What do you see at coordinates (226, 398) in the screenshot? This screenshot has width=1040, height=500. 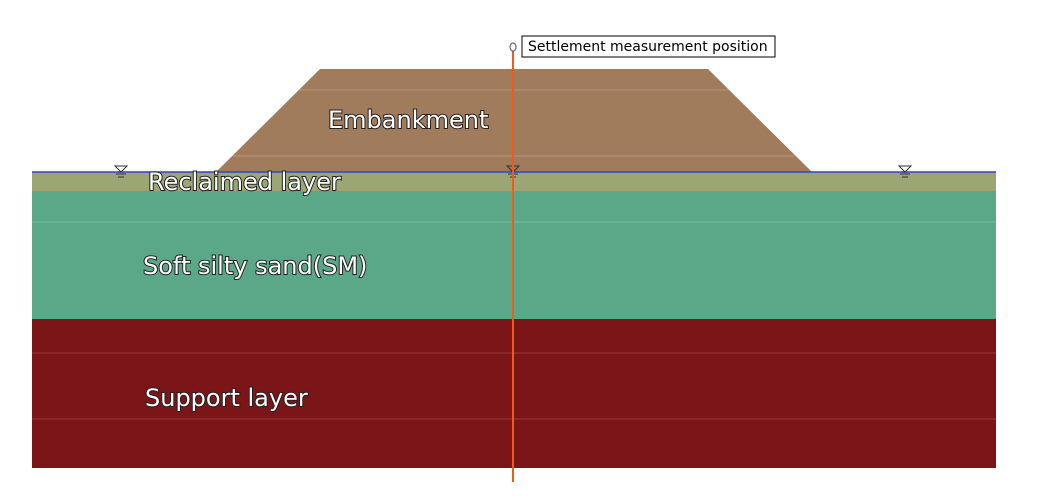 I see `layer-label: Support layer` at bounding box center [226, 398].